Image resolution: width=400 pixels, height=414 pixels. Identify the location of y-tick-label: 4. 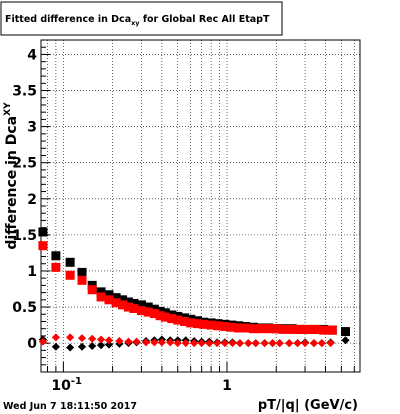
(32, 55).